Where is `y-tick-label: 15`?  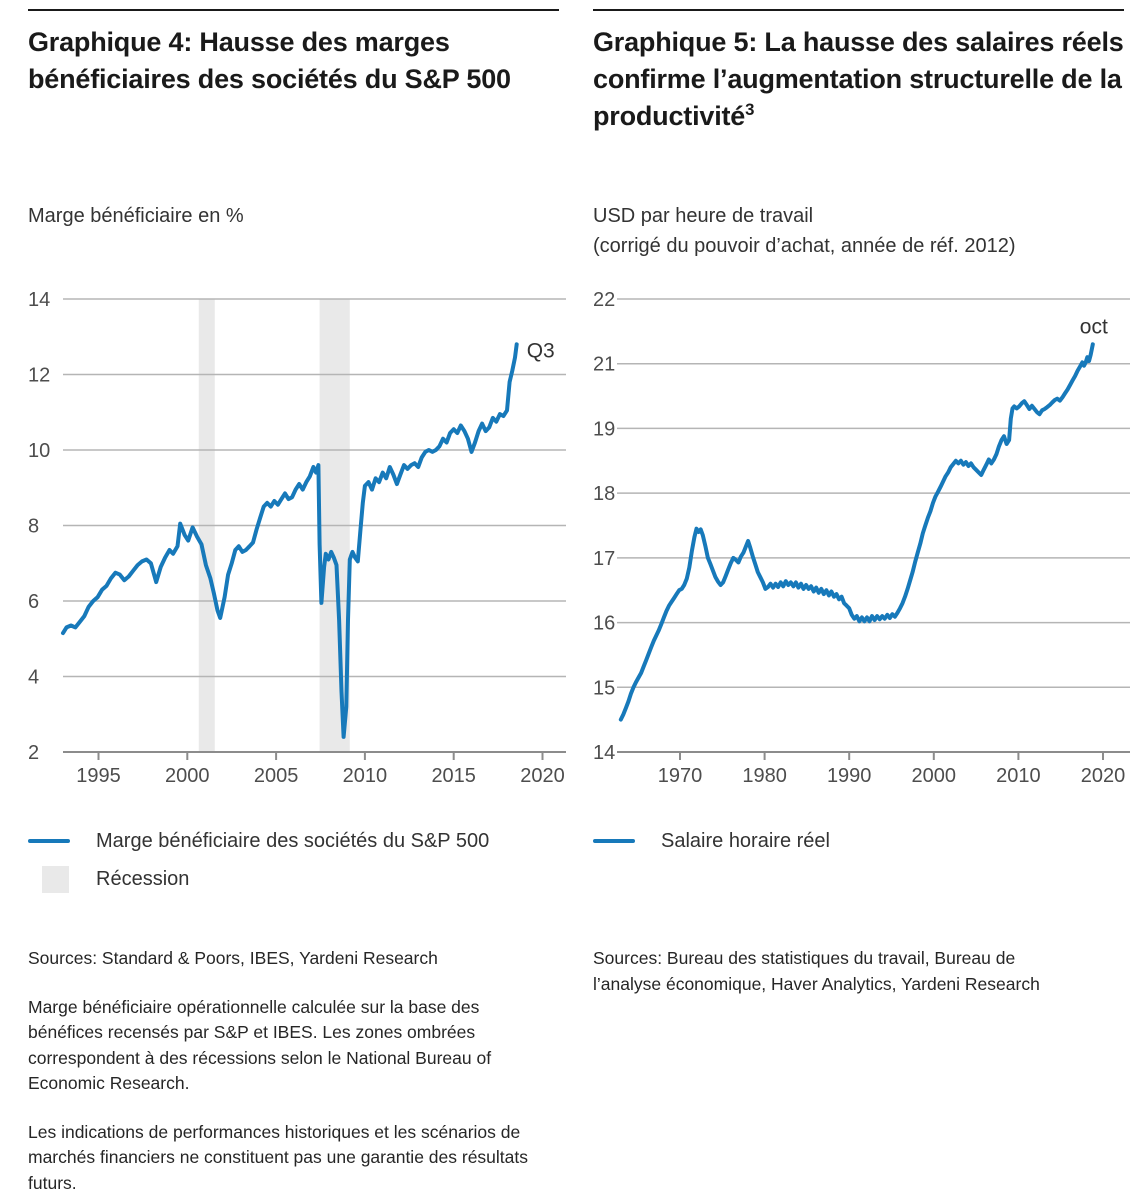 y-tick-label: 15 is located at coordinates (604, 688).